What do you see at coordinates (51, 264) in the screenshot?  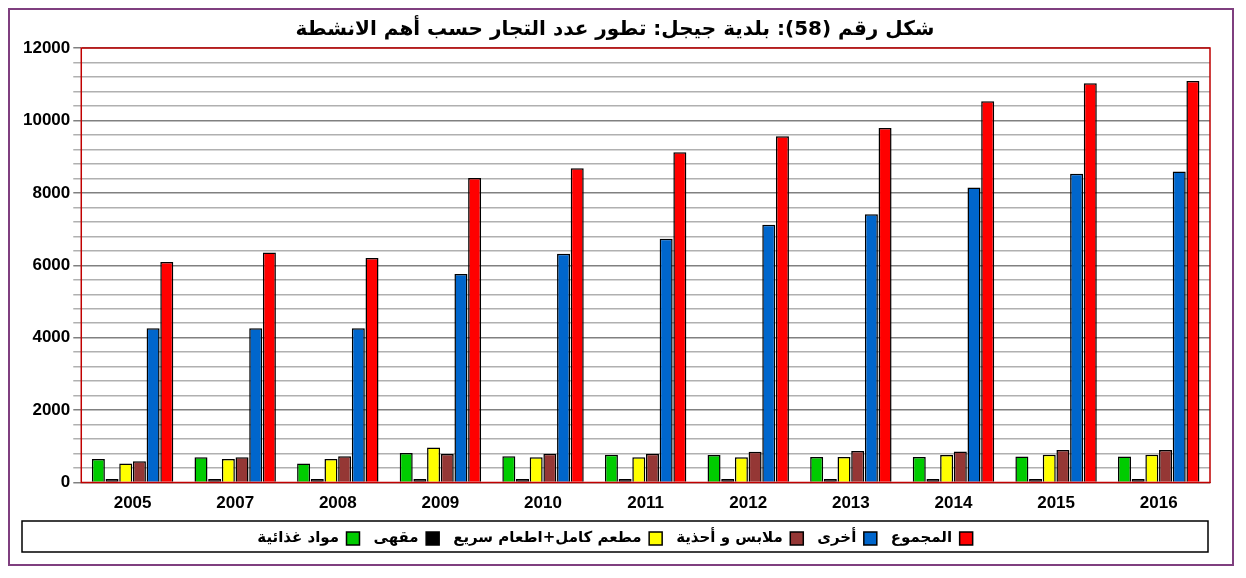 I see `y-tick-label: 6000` at bounding box center [51, 264].